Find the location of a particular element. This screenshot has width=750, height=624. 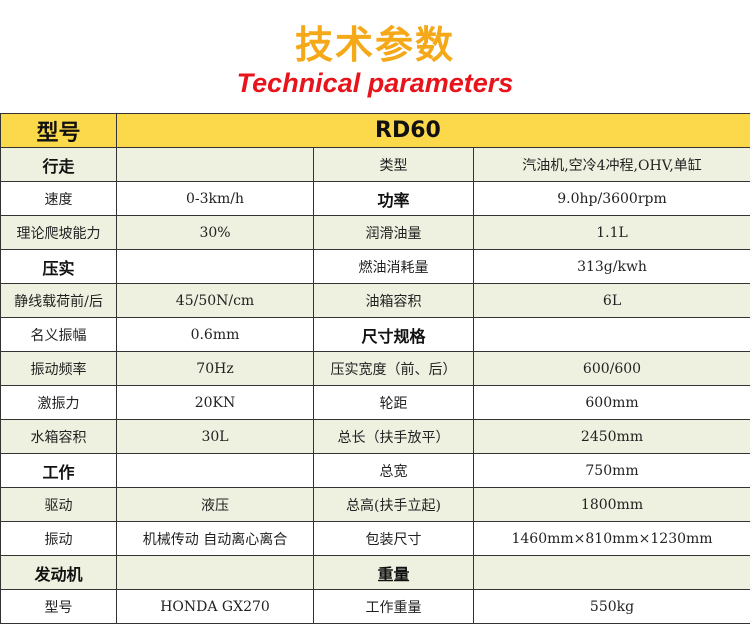

param-label: 行走 is located at coordinates (59, 165).